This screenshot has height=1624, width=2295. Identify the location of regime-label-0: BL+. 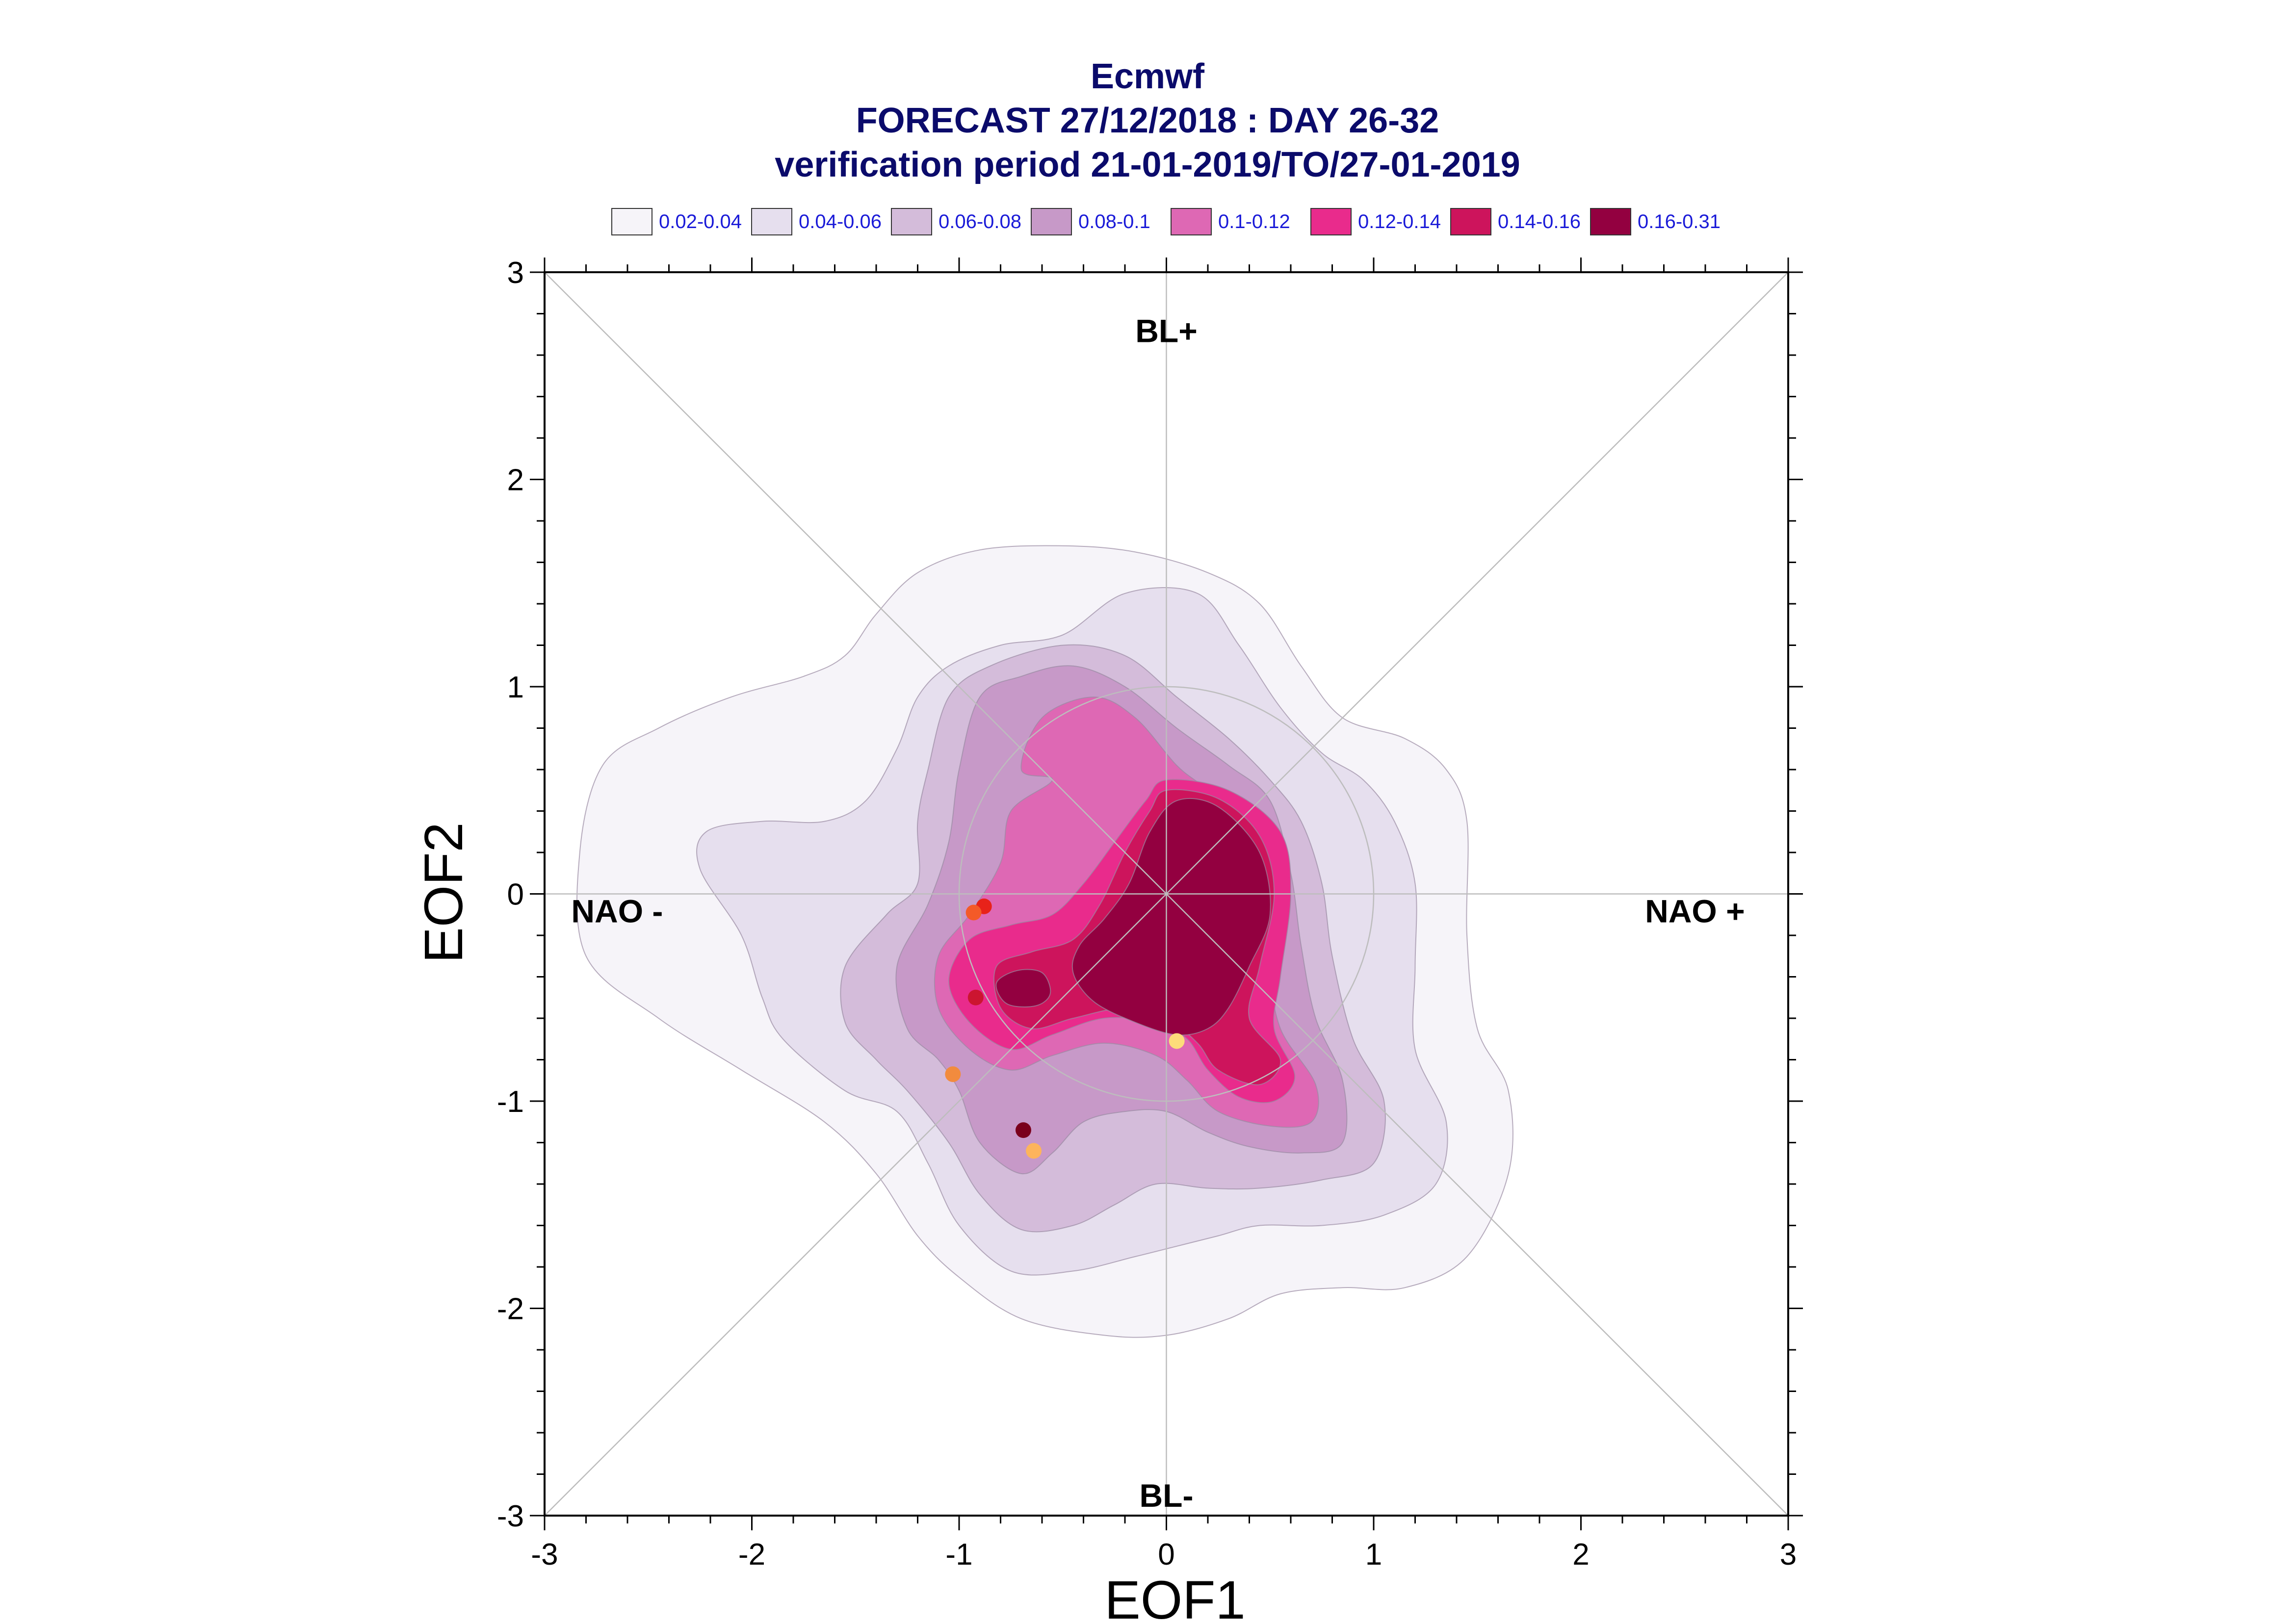
(1166, 330).